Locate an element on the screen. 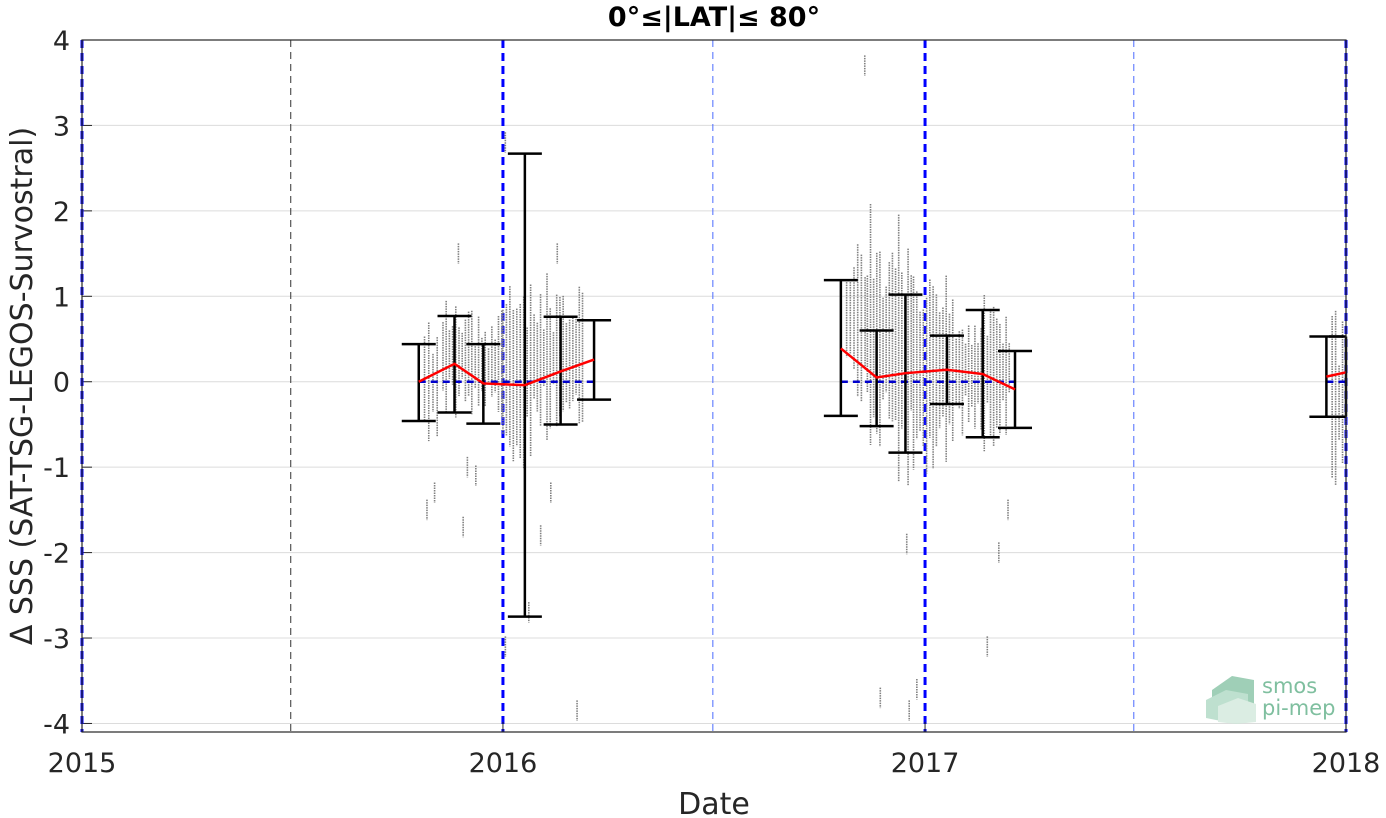 Image resolution: width=1386 pixels, height=818 pixels. x-tick-label: 2015 is located at coordinates (82, 763).